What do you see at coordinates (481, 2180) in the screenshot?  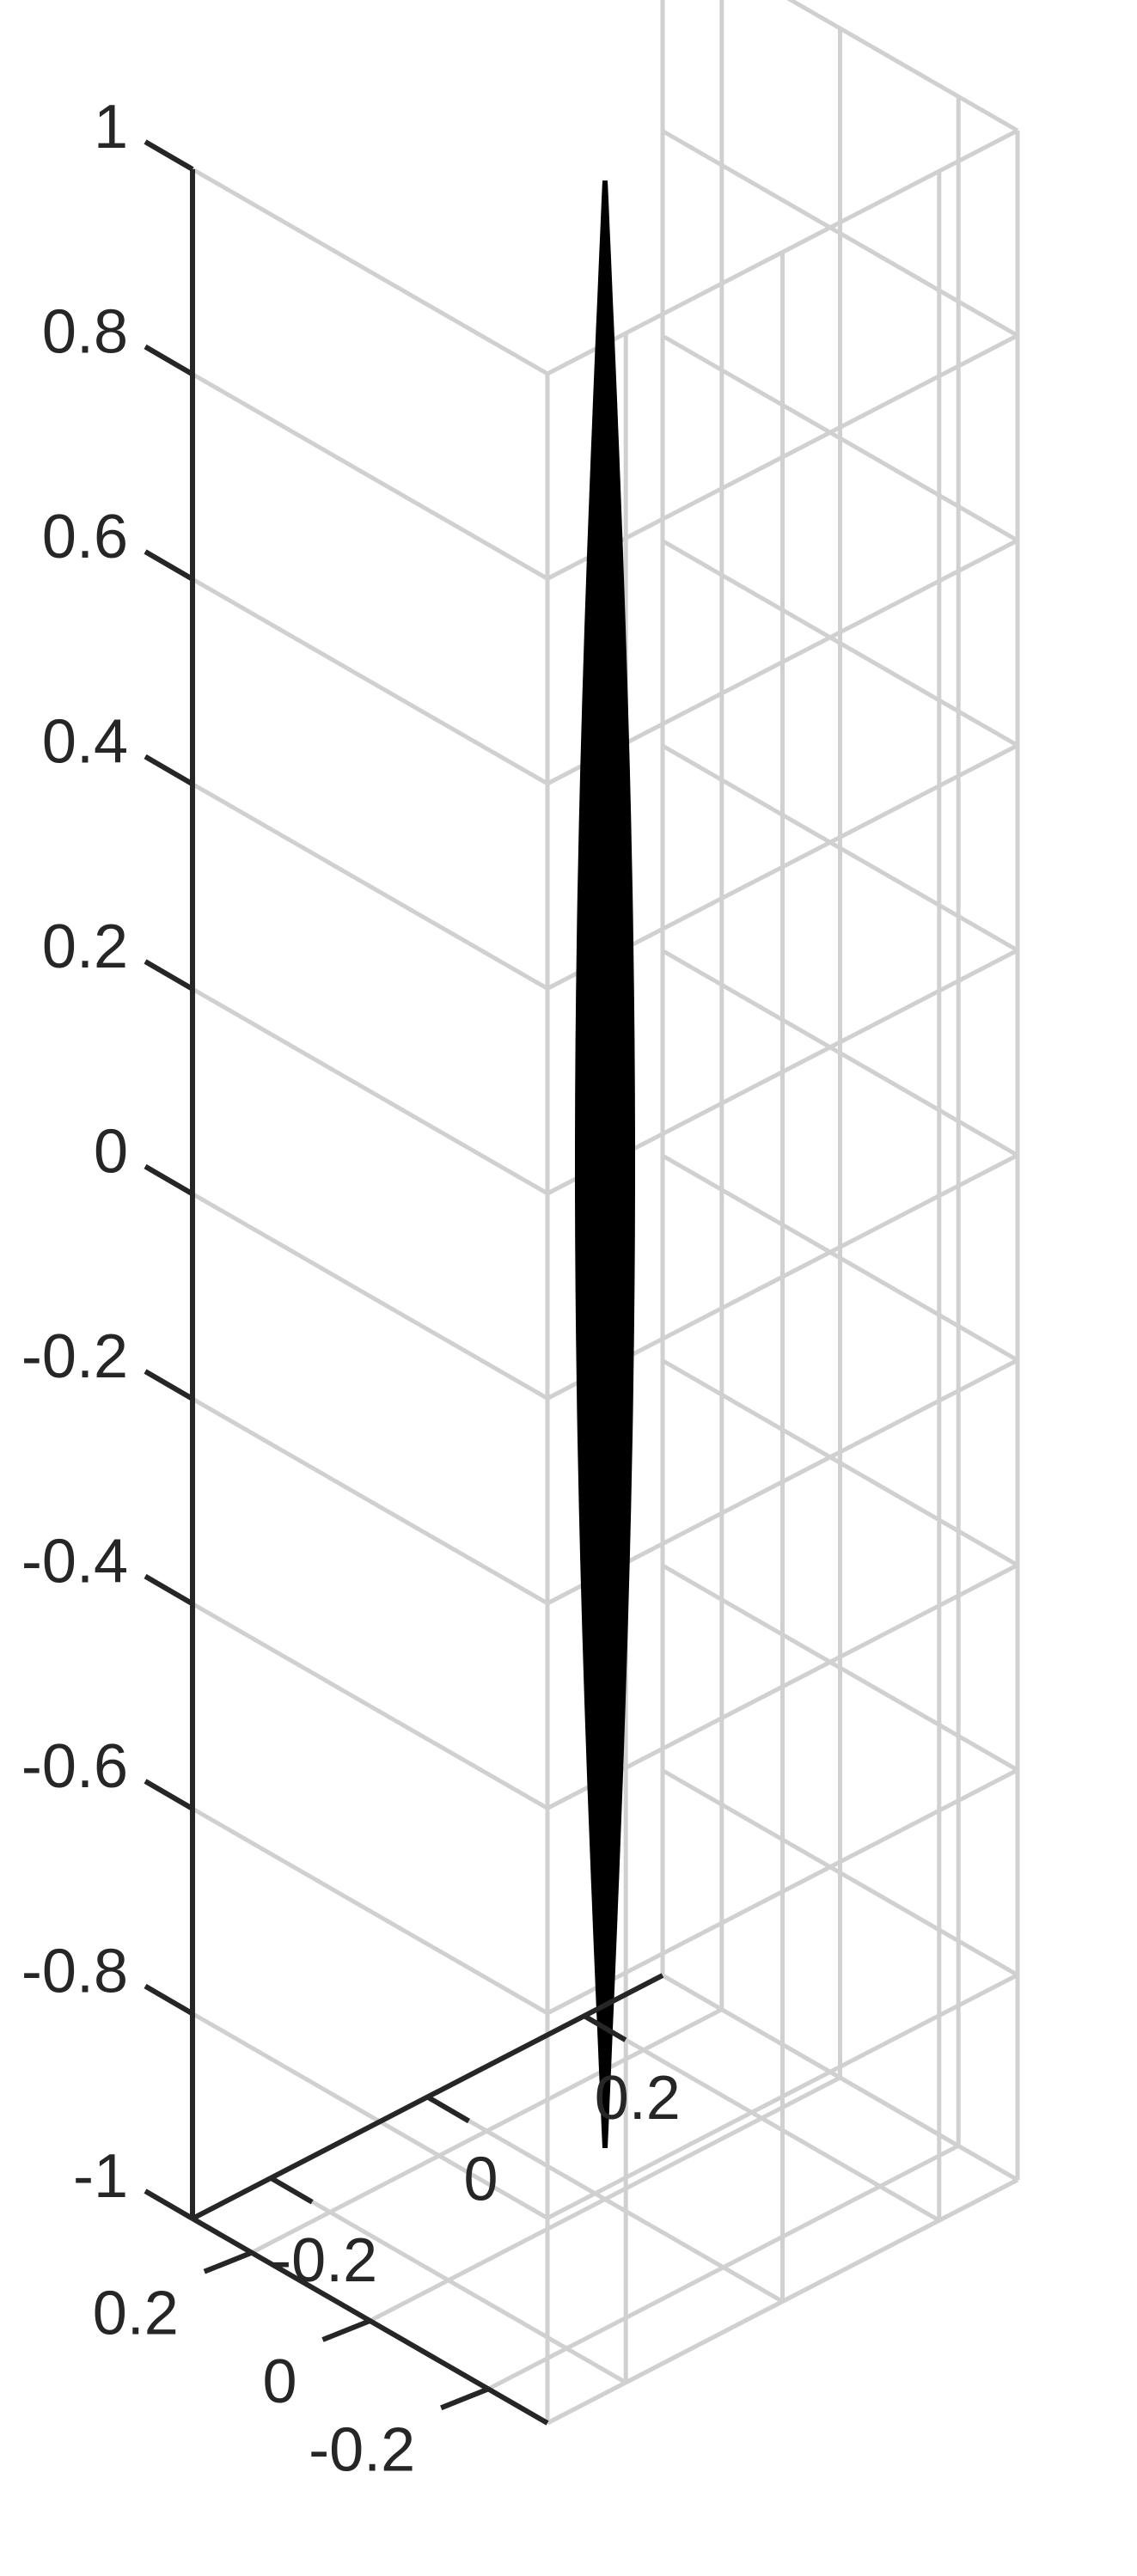 I see `y-tick-label: 0` at bounding box center [481, 2180].